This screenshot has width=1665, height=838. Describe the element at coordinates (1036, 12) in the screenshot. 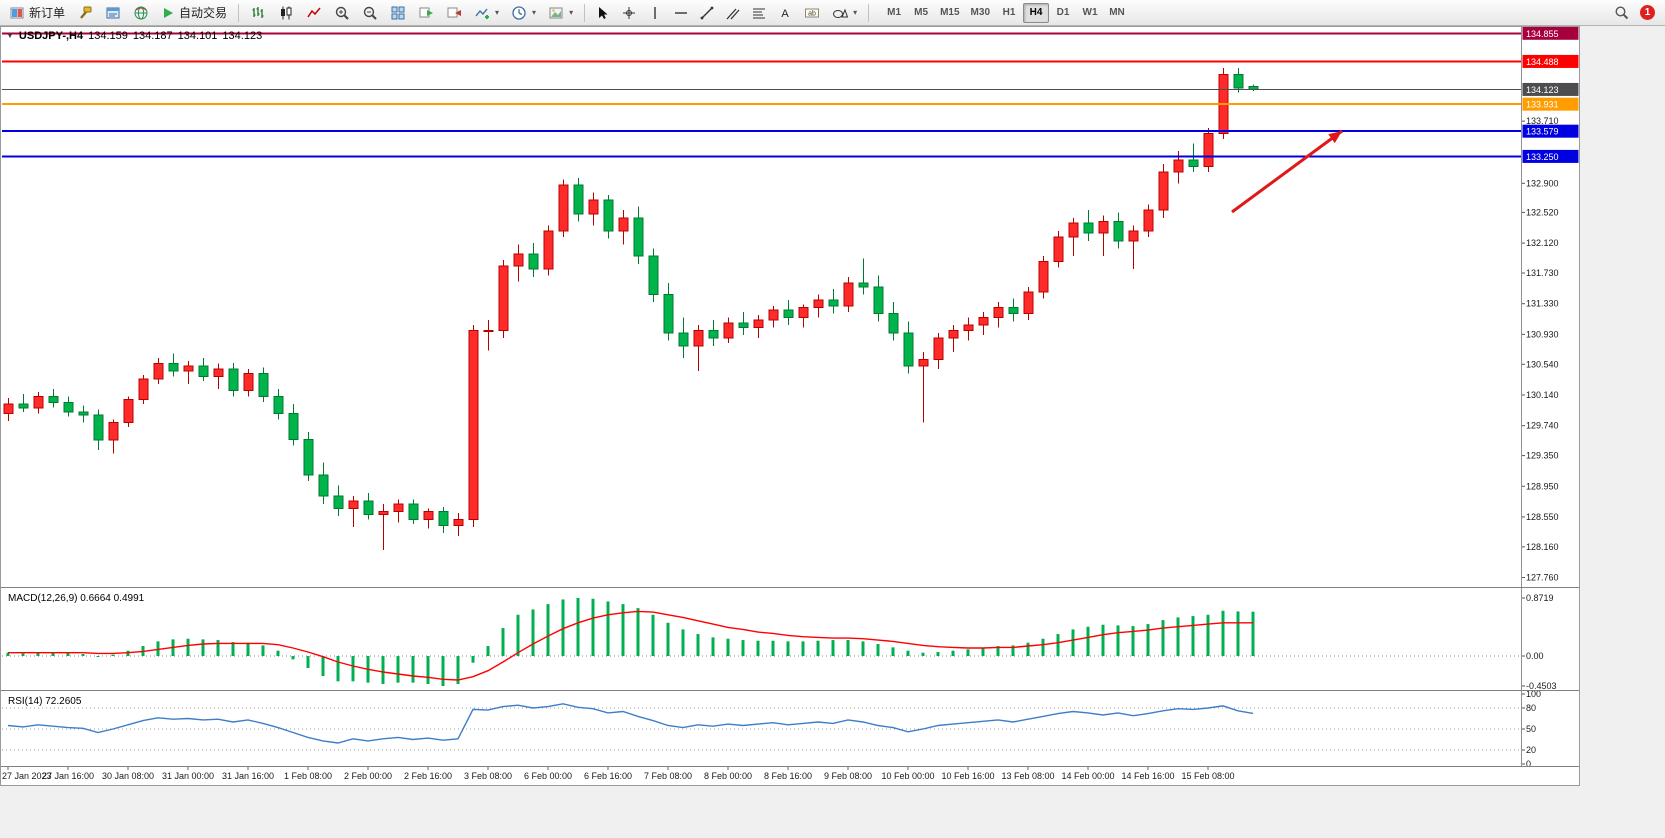

I see `timeframe-button-h4: H4` at that location.